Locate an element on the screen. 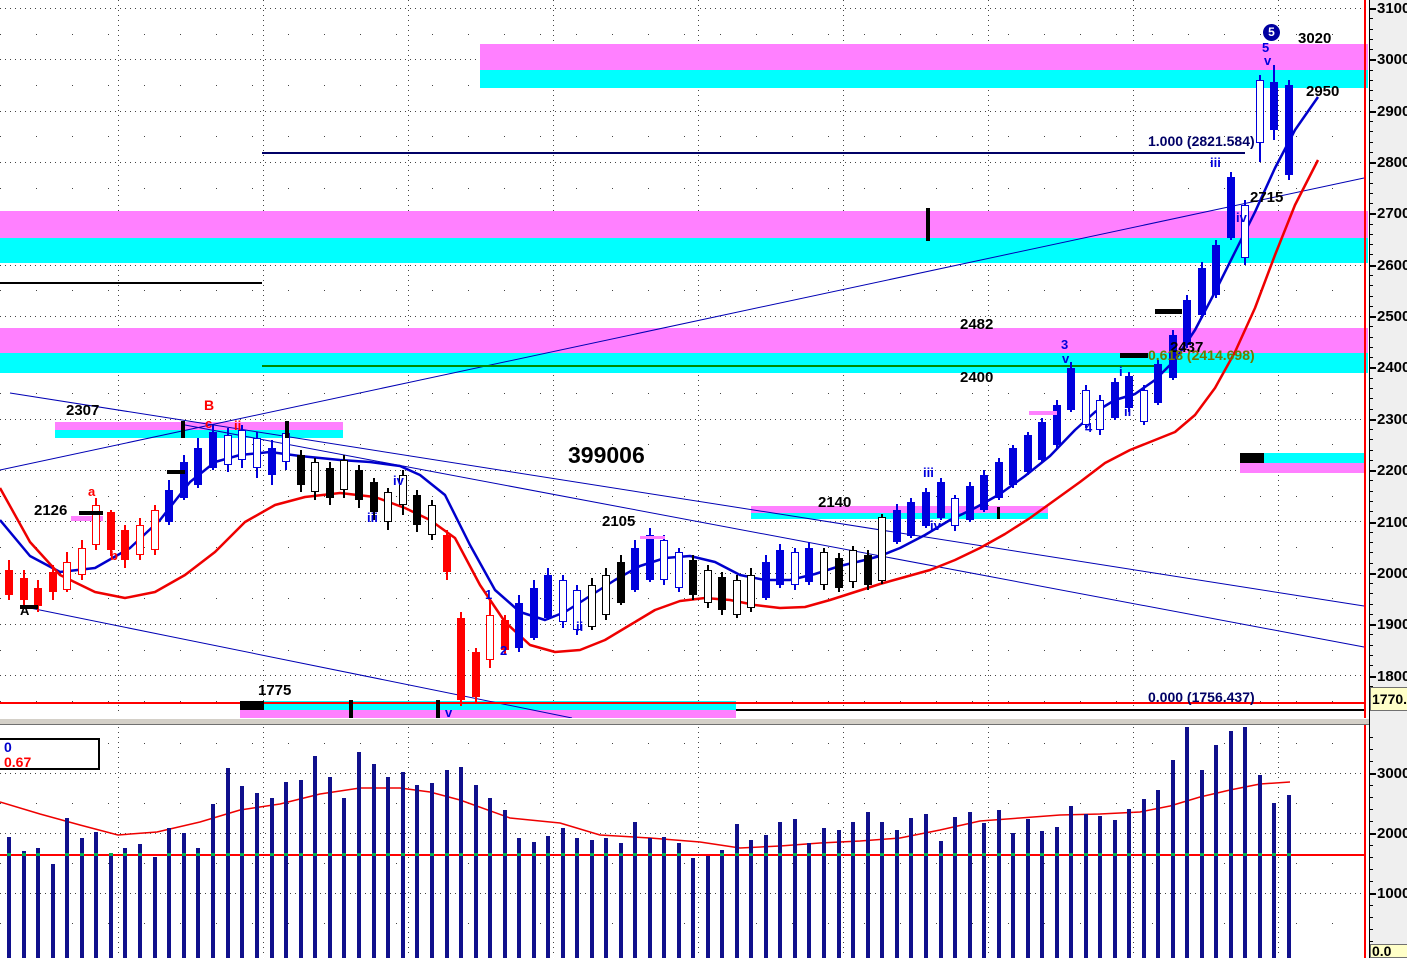  grid-row-minor is located at coordinates (682, 650).